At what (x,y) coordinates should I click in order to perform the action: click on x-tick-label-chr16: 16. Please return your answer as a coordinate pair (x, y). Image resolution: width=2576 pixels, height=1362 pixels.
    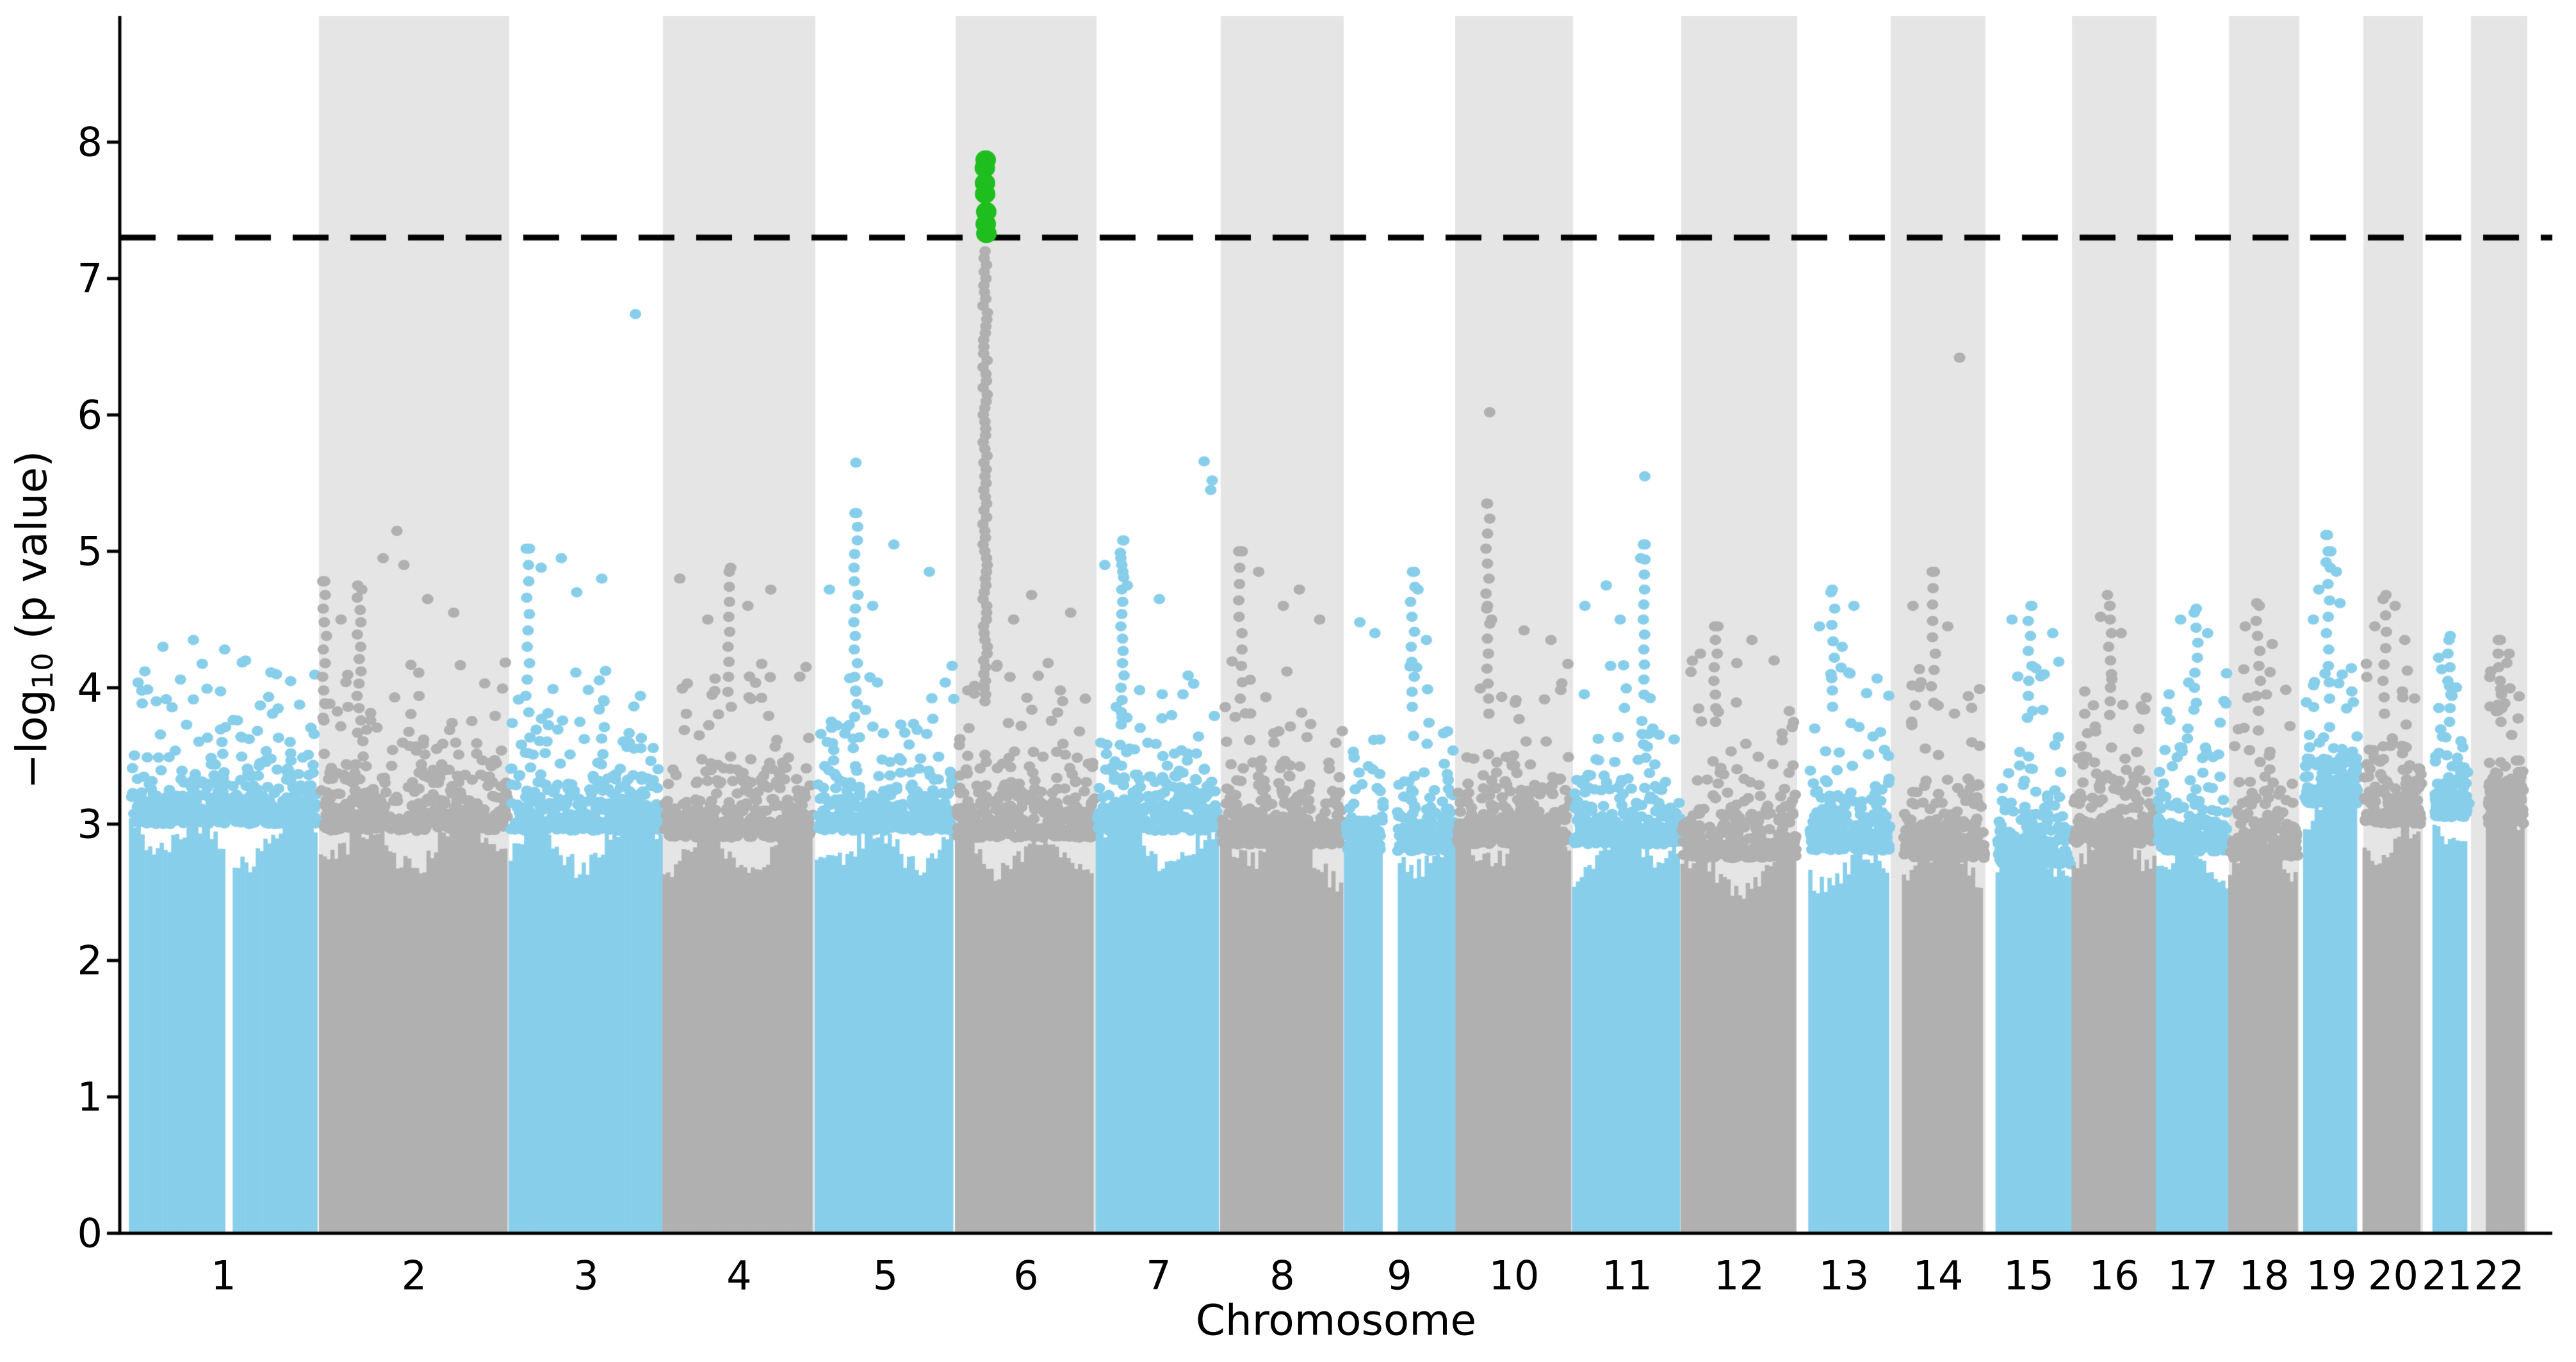
    Looking at the image, I should click on (2114, 1275).